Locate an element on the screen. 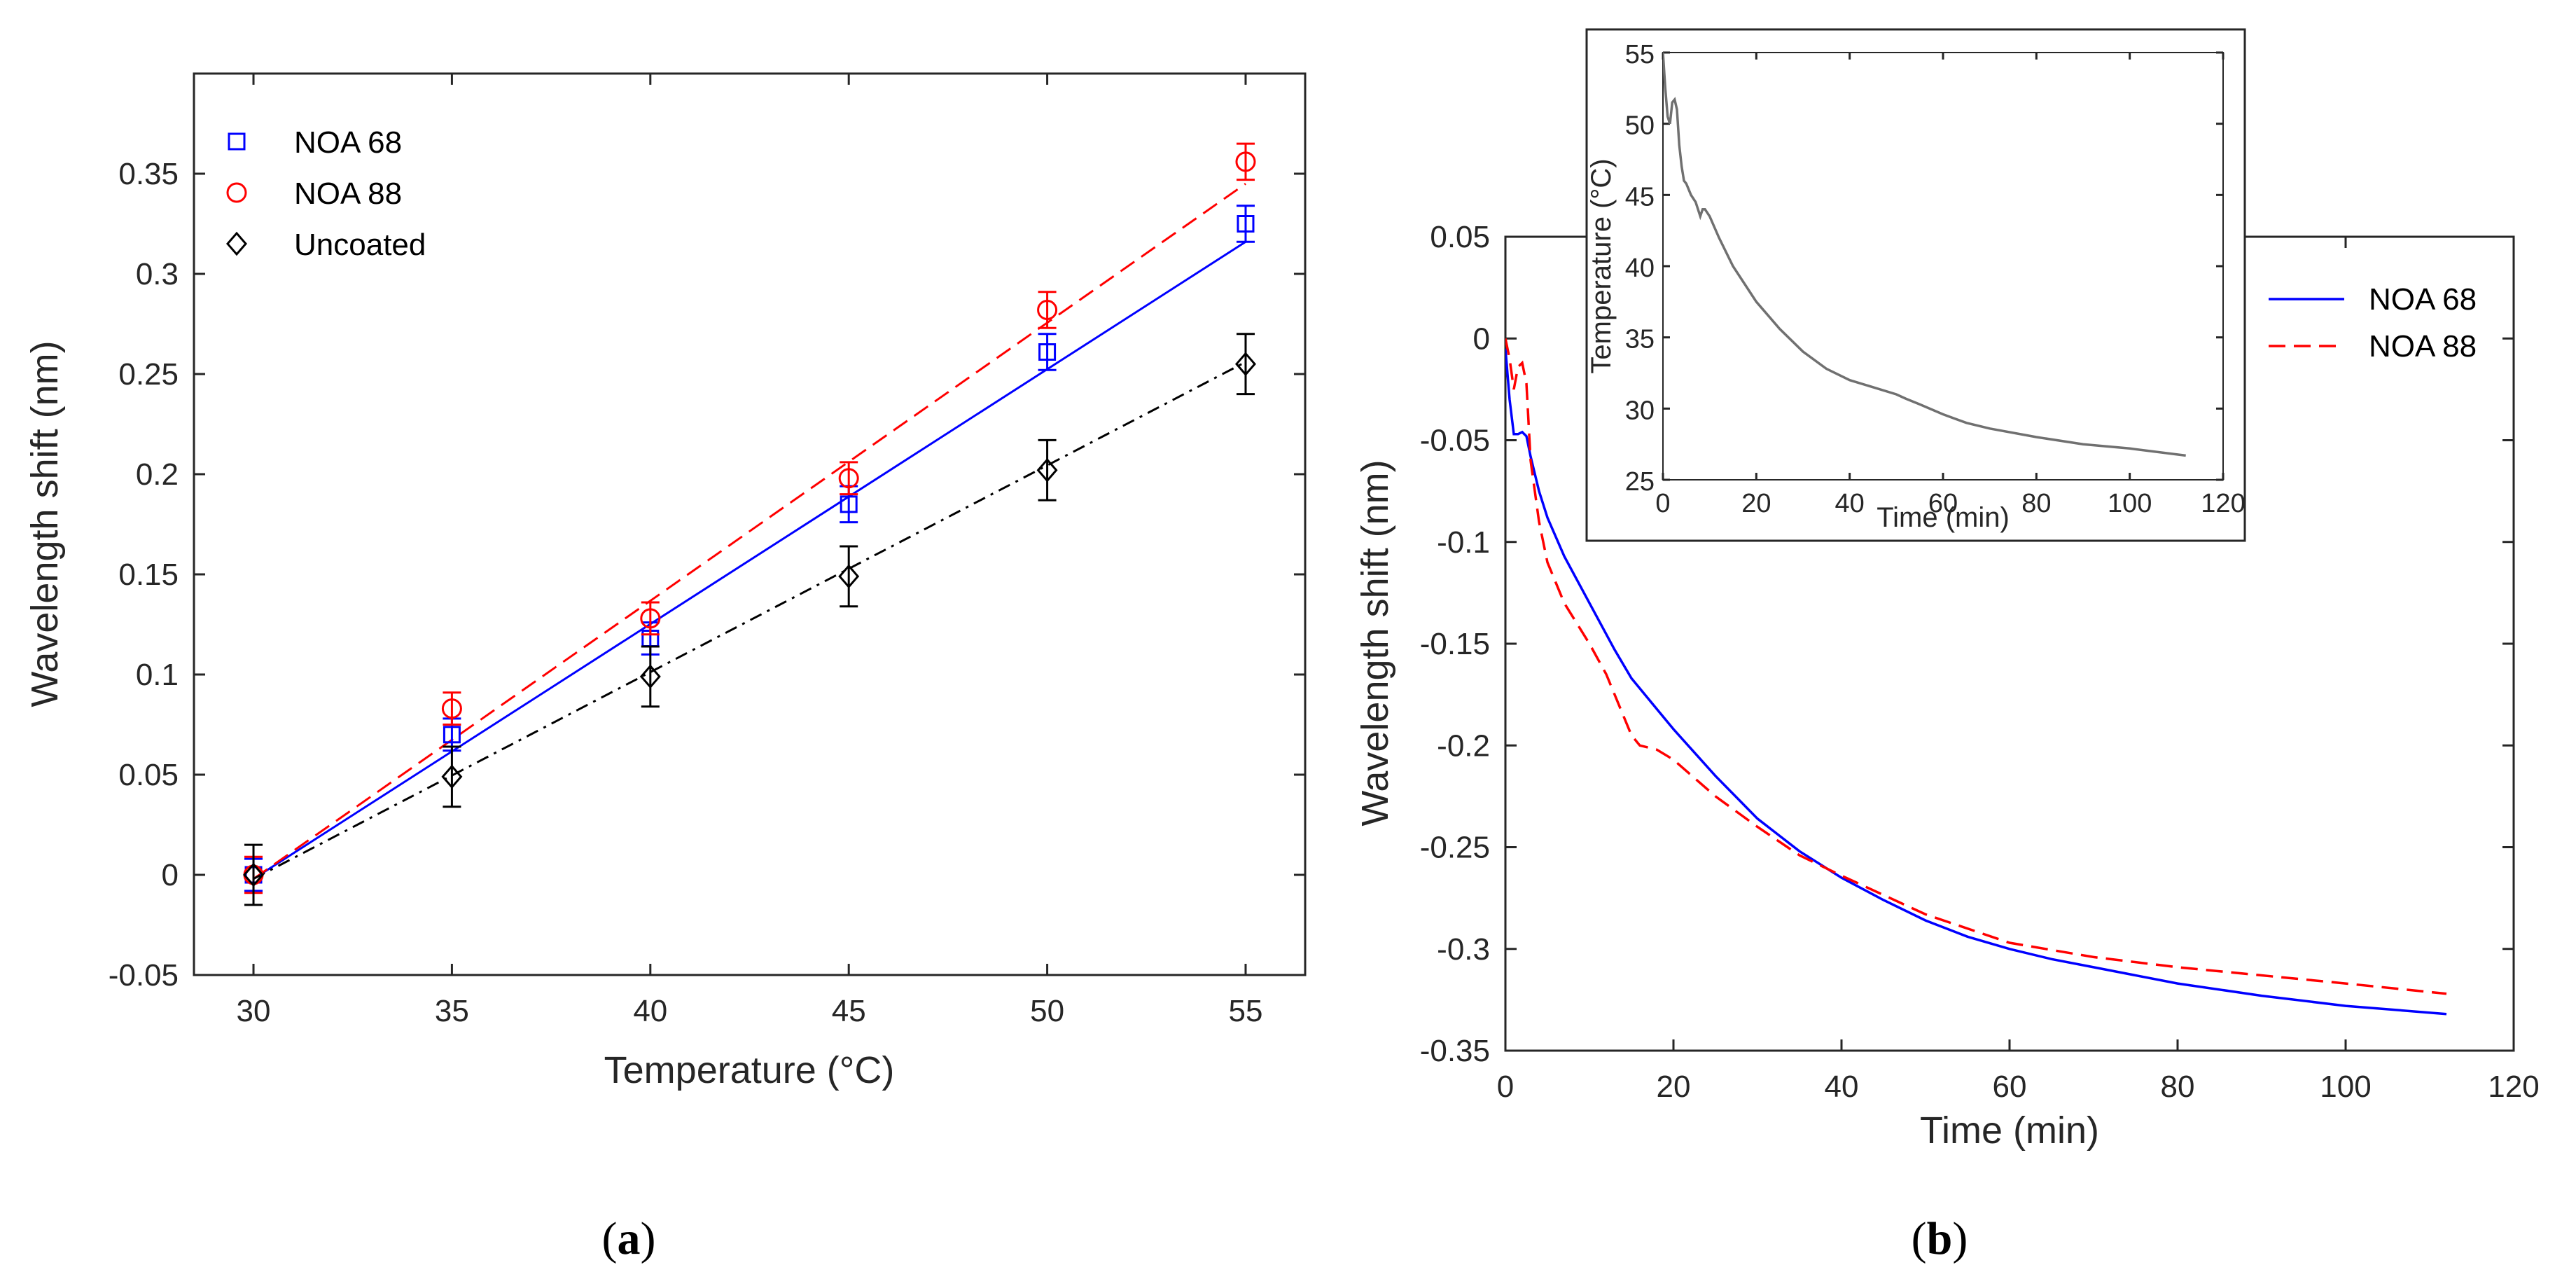 This screenshot has width=2576, height=1286. inset-ytick-label: 55 is located at coordinates (1640, 55).